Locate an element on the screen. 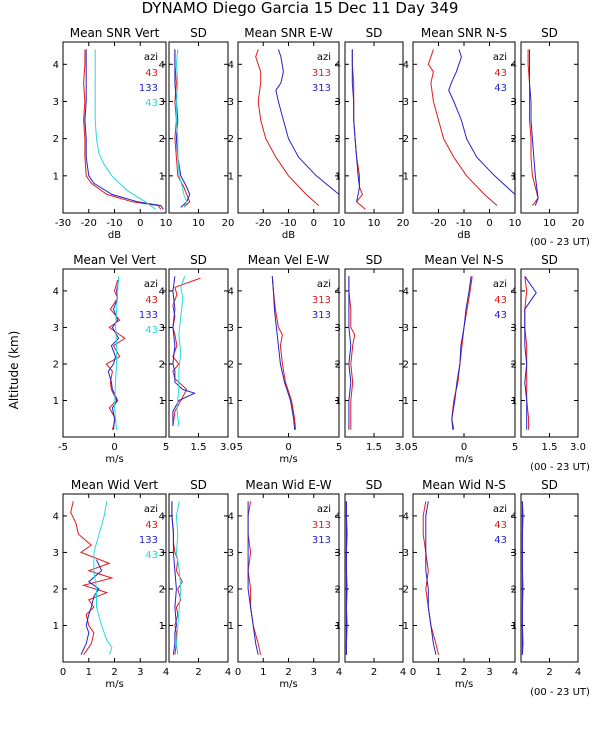 This screenshot has height=750, width=600. x-tick-label: -30 is located at coordinates (63, 223).